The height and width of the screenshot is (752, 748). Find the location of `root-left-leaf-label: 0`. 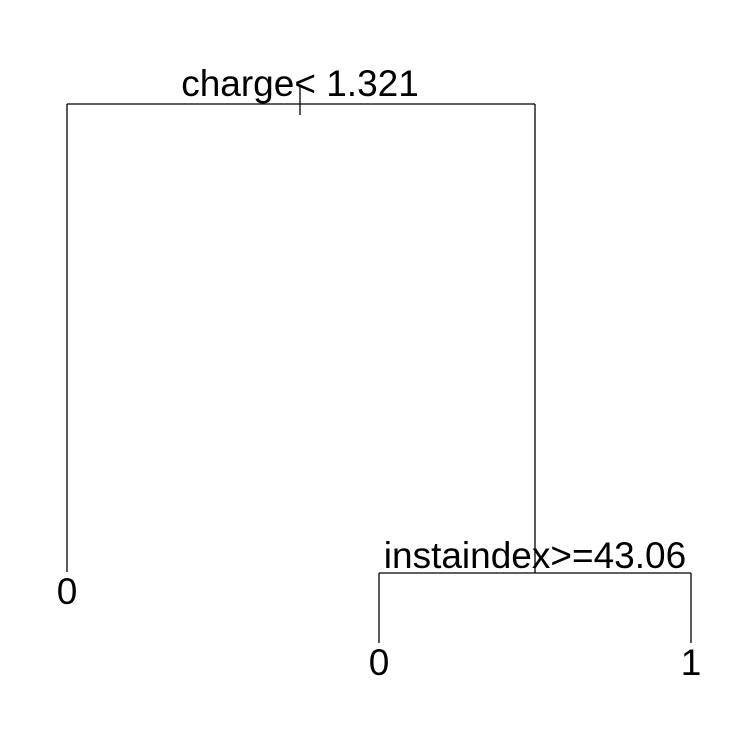

root-left-leaf-label: 0 is located at coordinates (67, 591).